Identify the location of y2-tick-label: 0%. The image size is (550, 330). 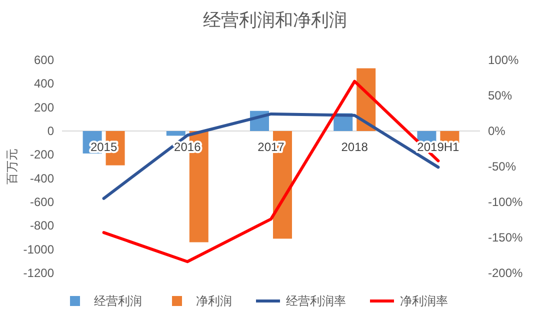
(497, 131).